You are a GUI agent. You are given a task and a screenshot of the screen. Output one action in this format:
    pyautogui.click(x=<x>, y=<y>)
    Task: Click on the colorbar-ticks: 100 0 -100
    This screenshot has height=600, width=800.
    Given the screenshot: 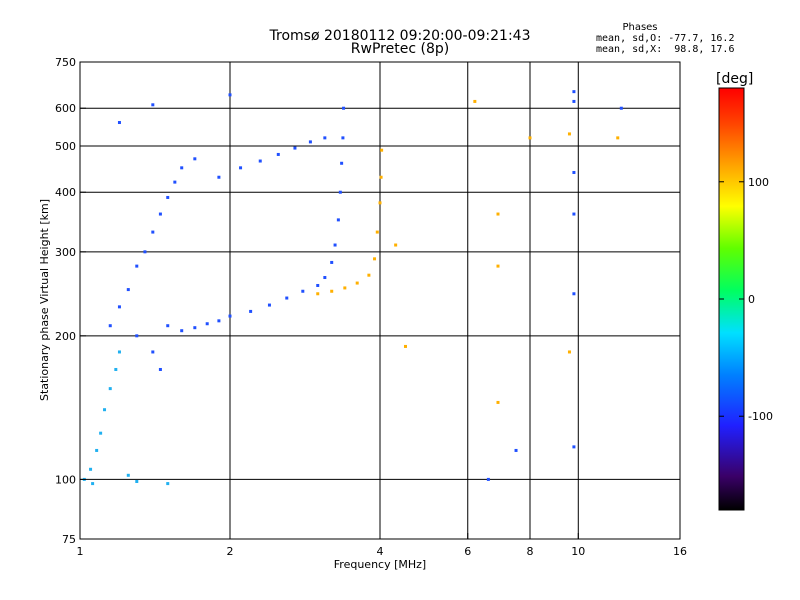 What is the action you would take?
    pyautogui.click(x=746, y=299)
    